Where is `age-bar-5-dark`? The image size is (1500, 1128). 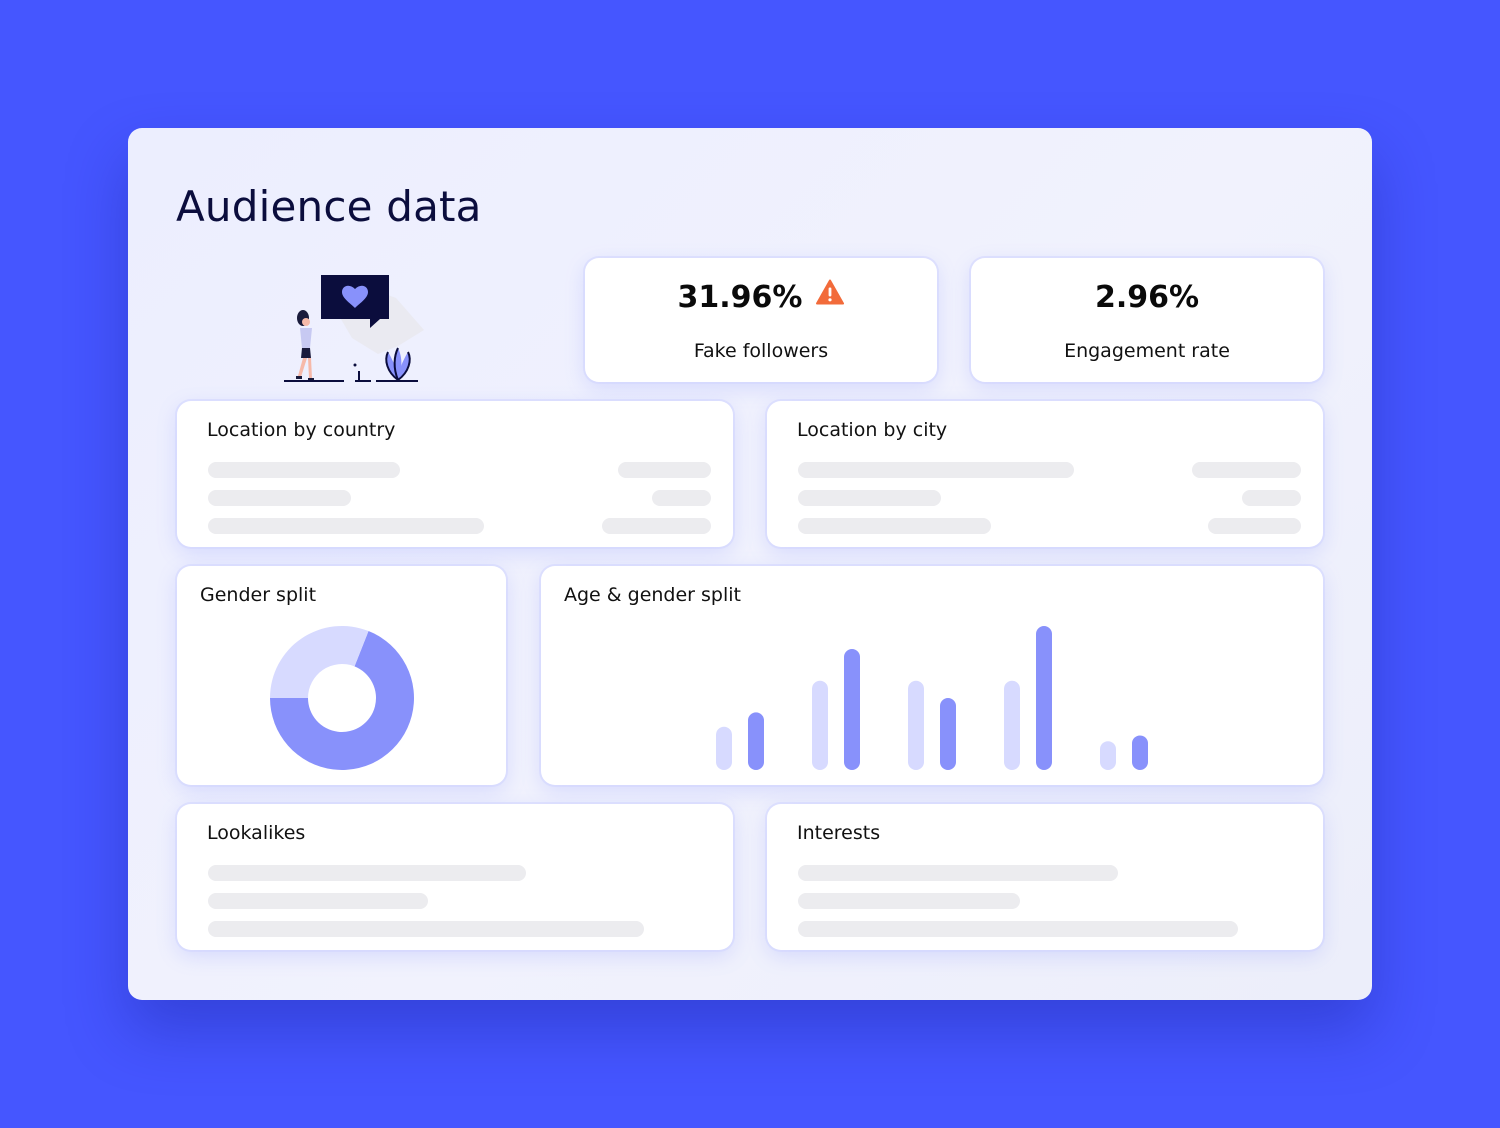
age-bar-5-dark is located at coordinates (1140, 752).